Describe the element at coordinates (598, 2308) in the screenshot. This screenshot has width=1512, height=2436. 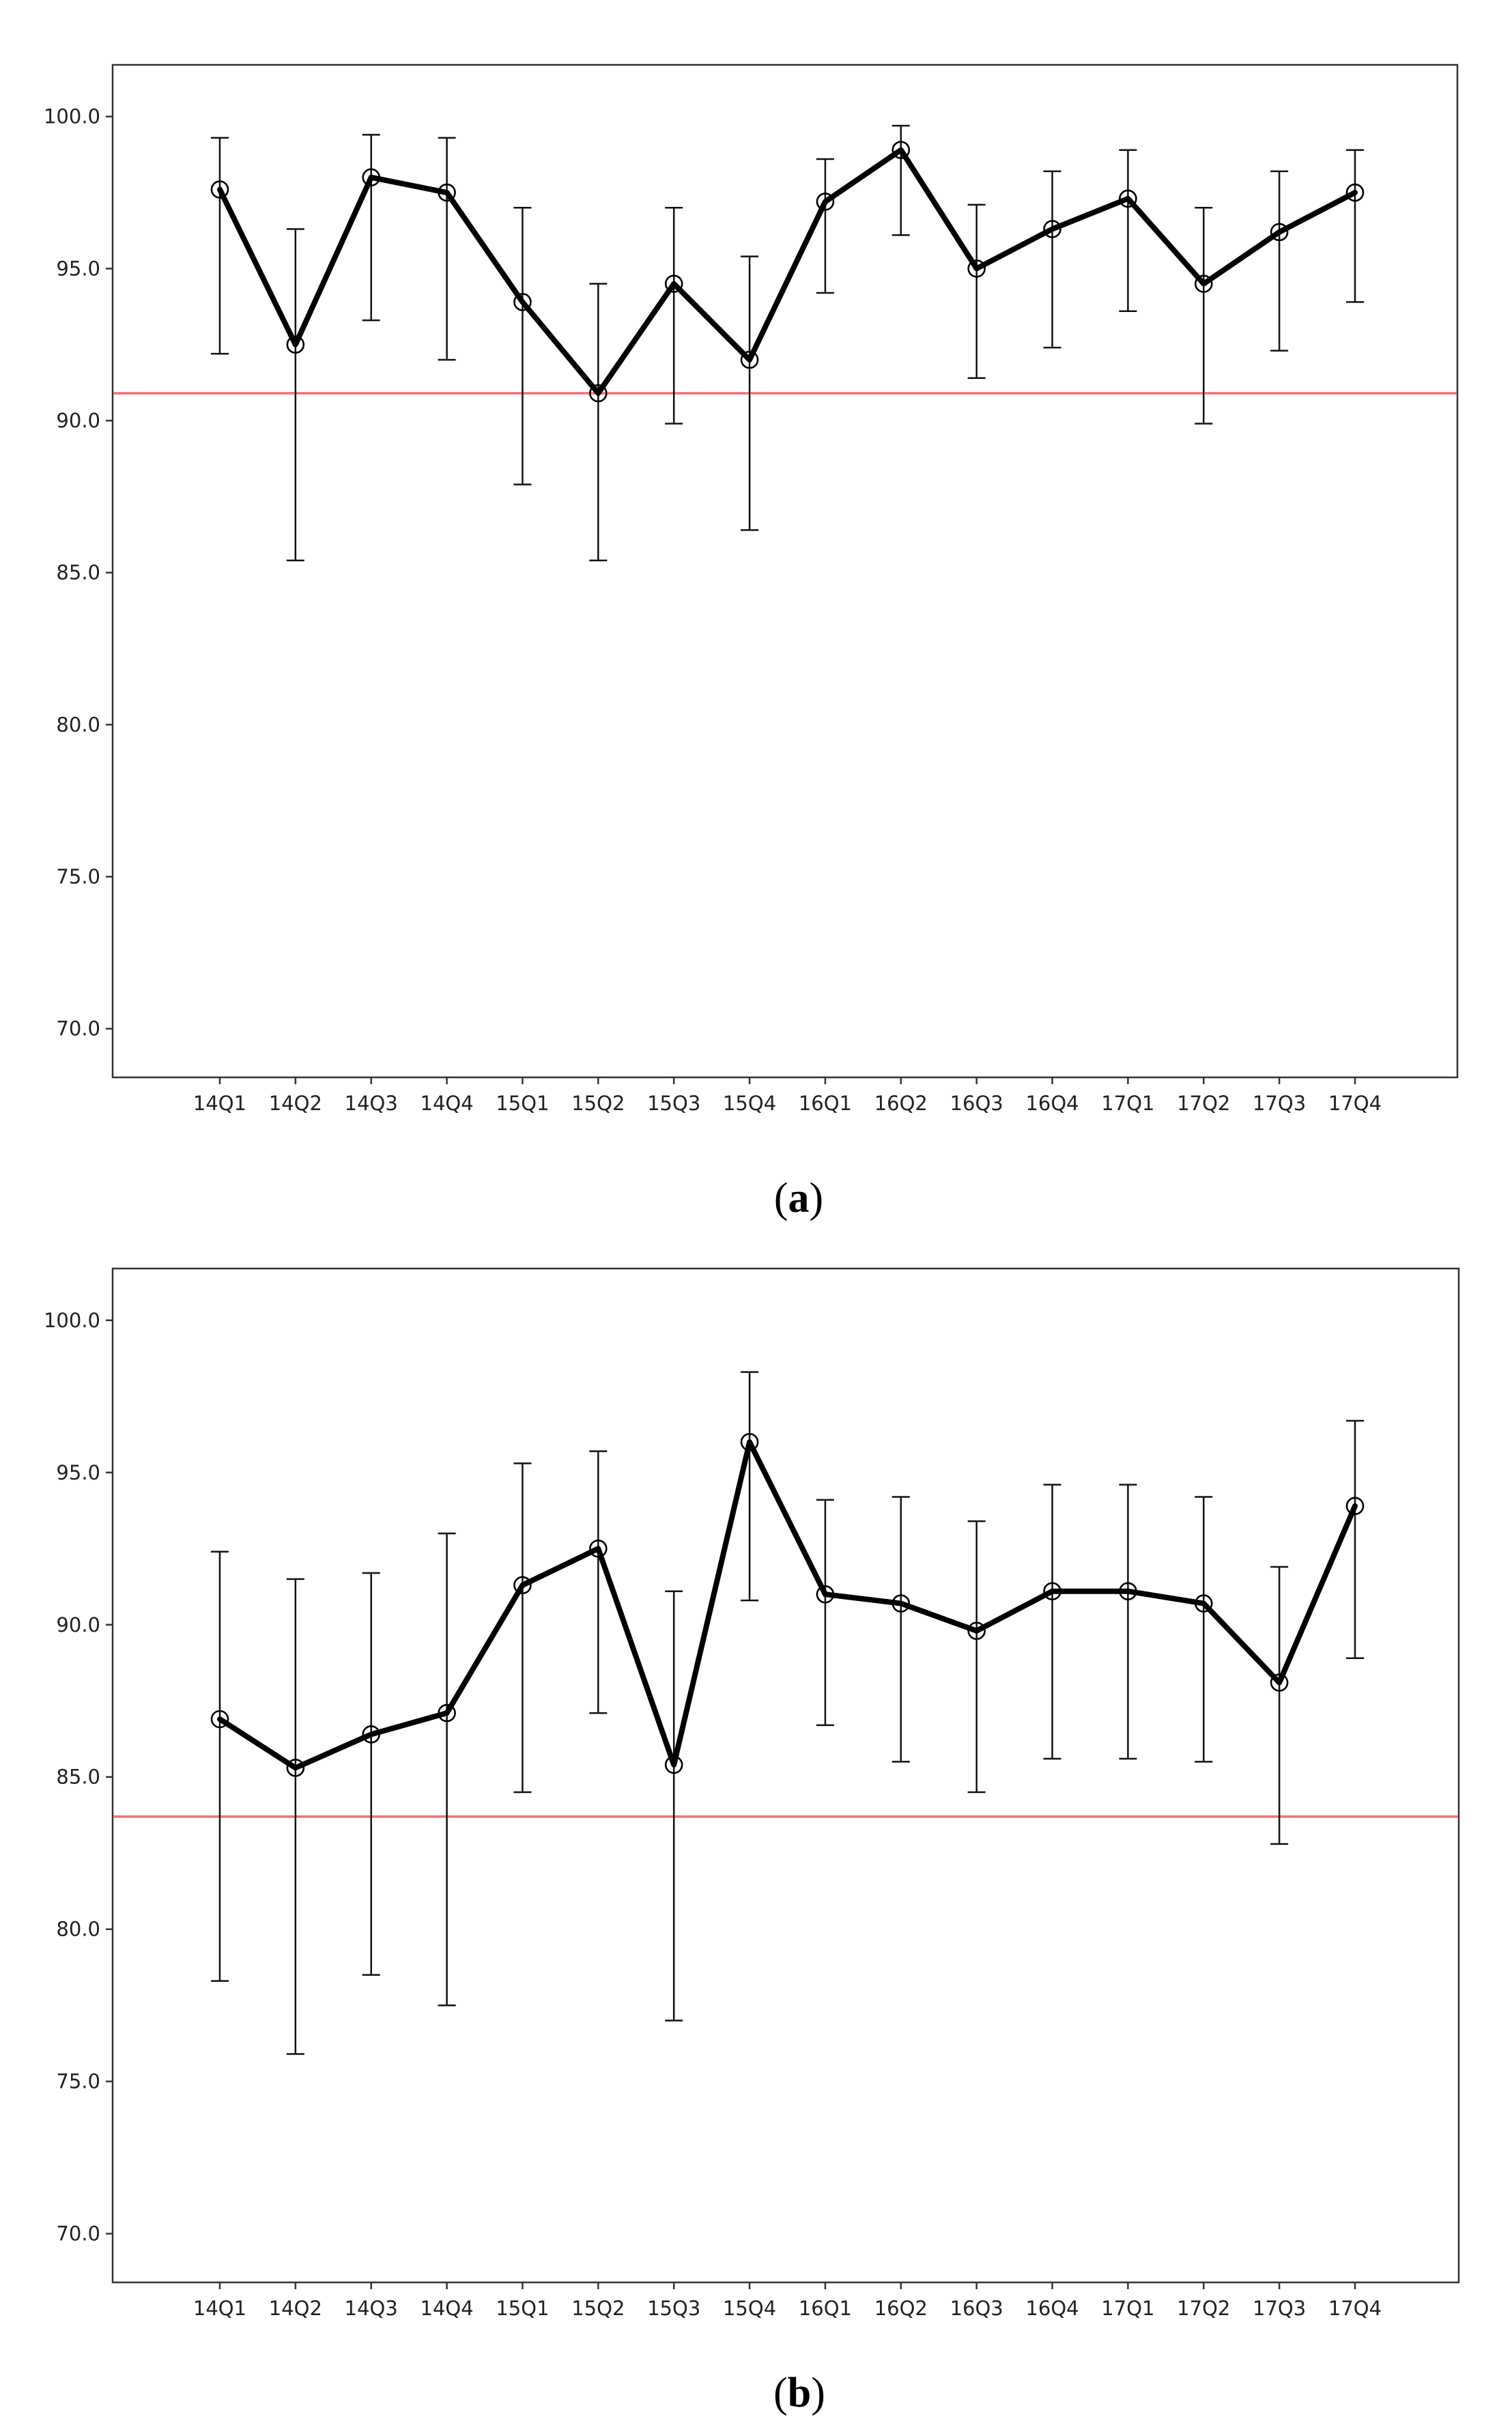
I see `x-tick-label: 15Q2` at that location.